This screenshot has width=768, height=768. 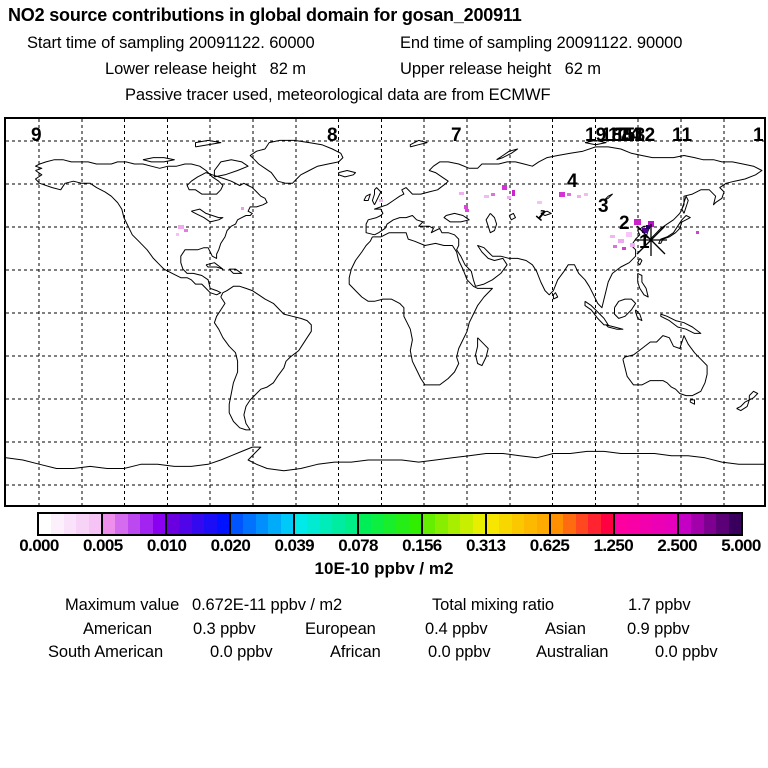 I want to click on start-time-text: Start time of sampling 20091122. 60000, so click(x=171, y=43).